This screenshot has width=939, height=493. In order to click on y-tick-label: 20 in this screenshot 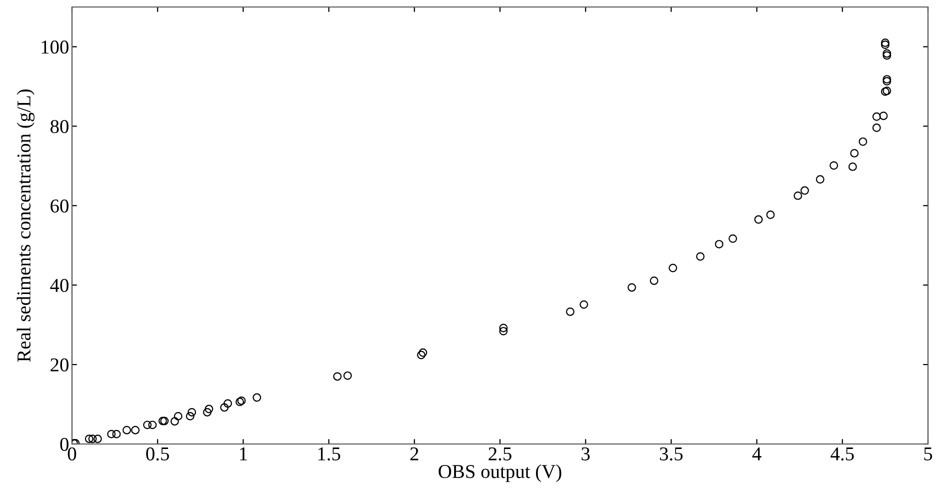, I will do `click(59, 365)`.